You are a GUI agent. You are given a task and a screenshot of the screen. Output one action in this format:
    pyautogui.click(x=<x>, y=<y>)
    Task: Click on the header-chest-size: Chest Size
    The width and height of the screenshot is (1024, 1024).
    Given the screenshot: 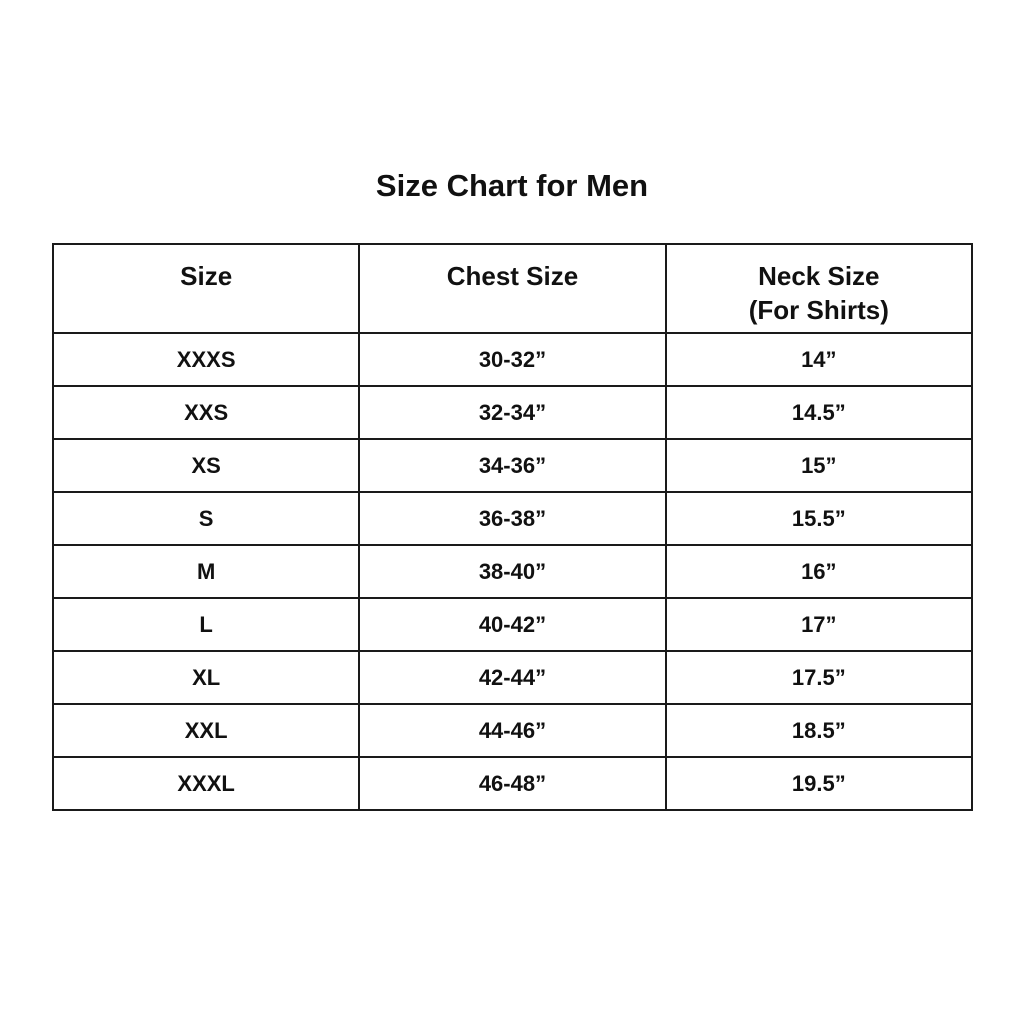 What is the action you would take?
    pyautogui.click(x=512, y=288)
    